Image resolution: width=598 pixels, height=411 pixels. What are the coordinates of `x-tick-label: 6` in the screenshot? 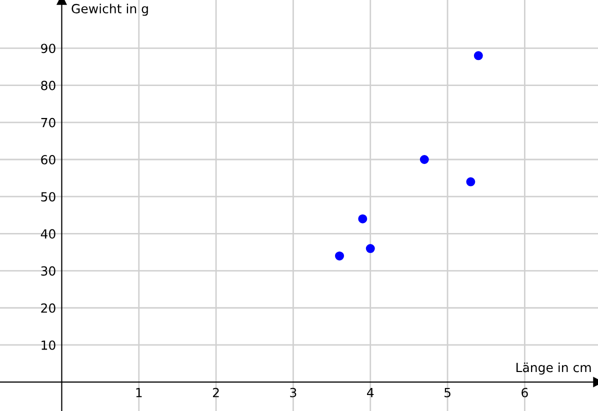 It's located at (525, 393).